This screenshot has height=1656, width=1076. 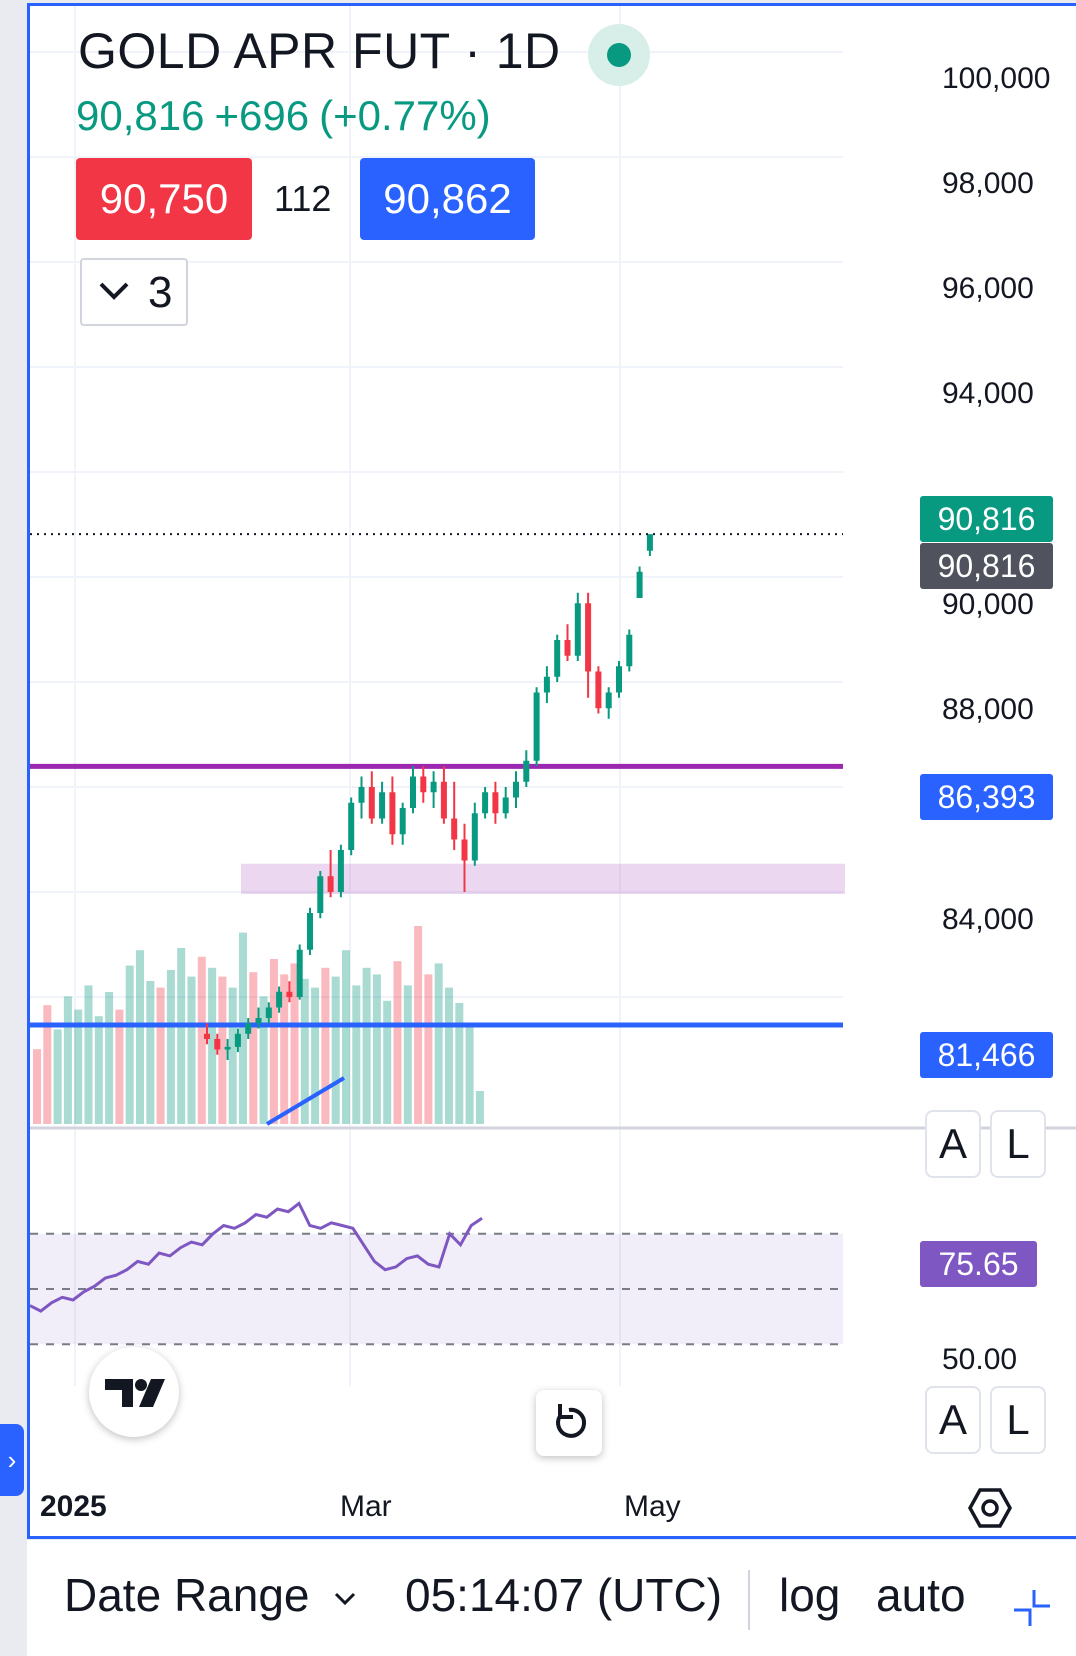 What do you see at coordinates (990, 1508) in the screenshot?
I see `settings-icon` at bounding box center [990, 1508].